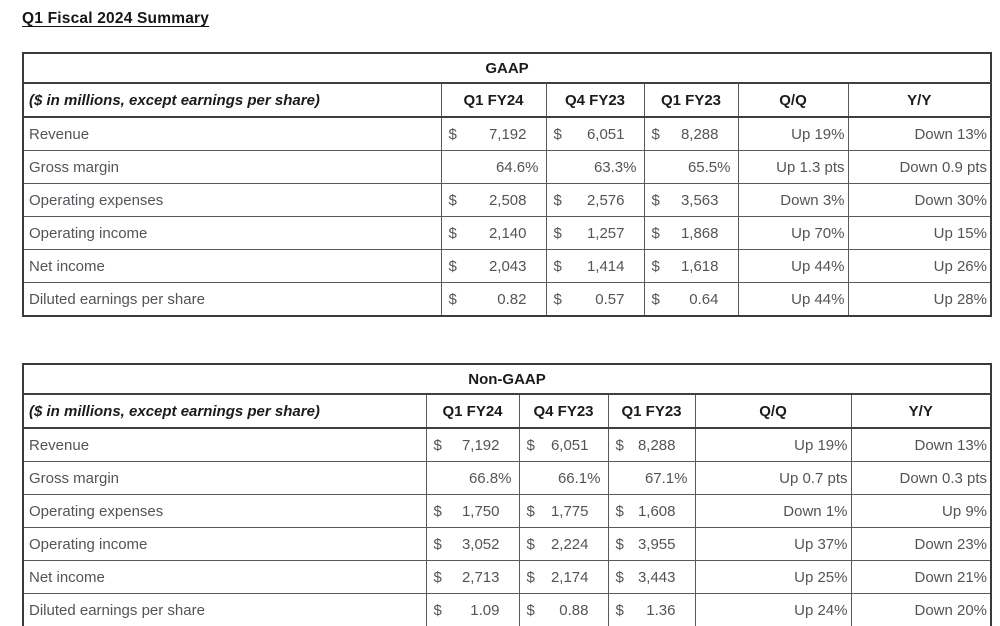  I want to click on currency-value-cell: $0.88, so click(563, 609).